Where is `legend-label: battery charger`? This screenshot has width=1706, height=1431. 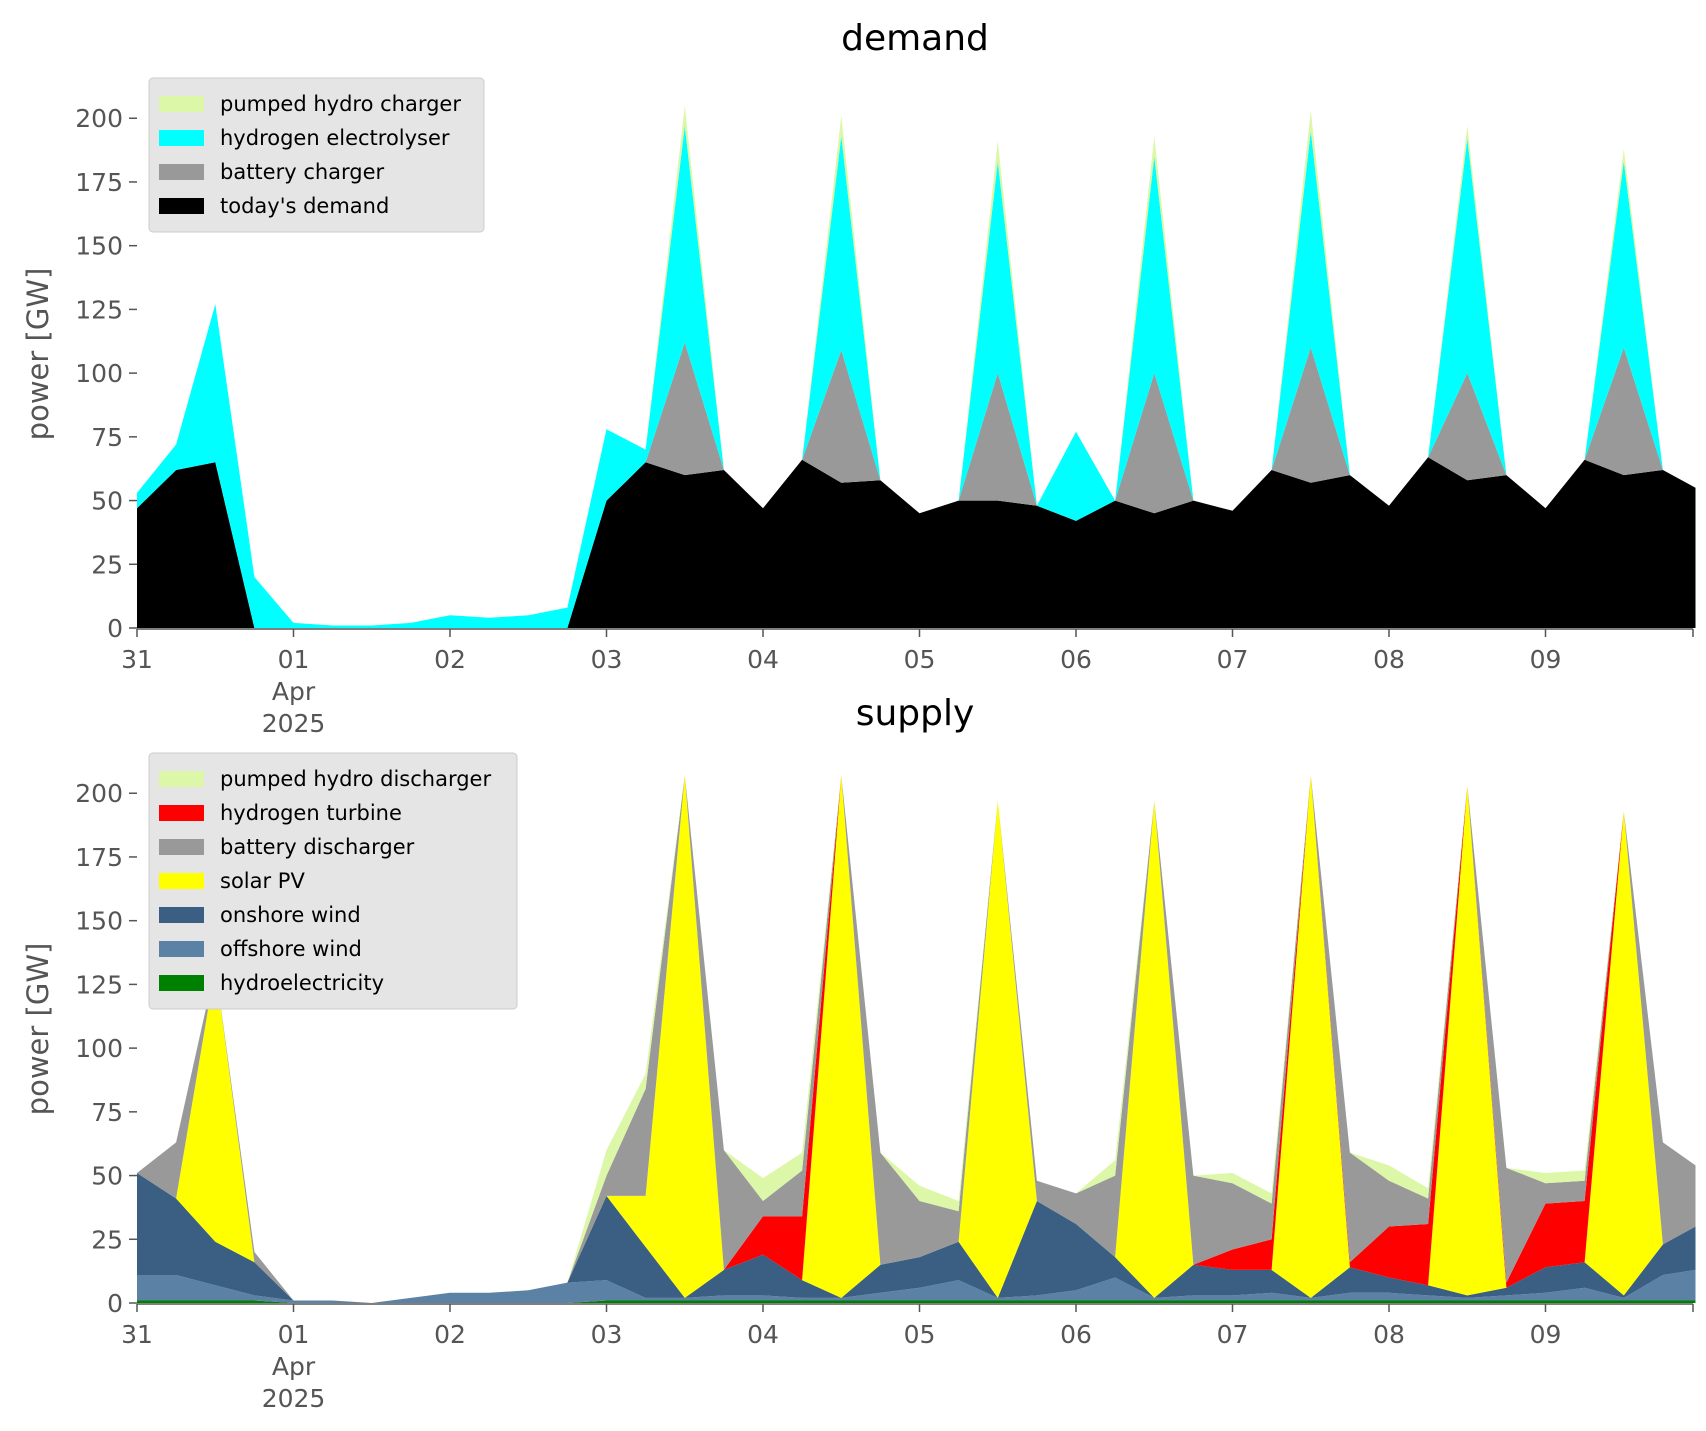
legend-label: battery charger is located at coordinates (302, 172).